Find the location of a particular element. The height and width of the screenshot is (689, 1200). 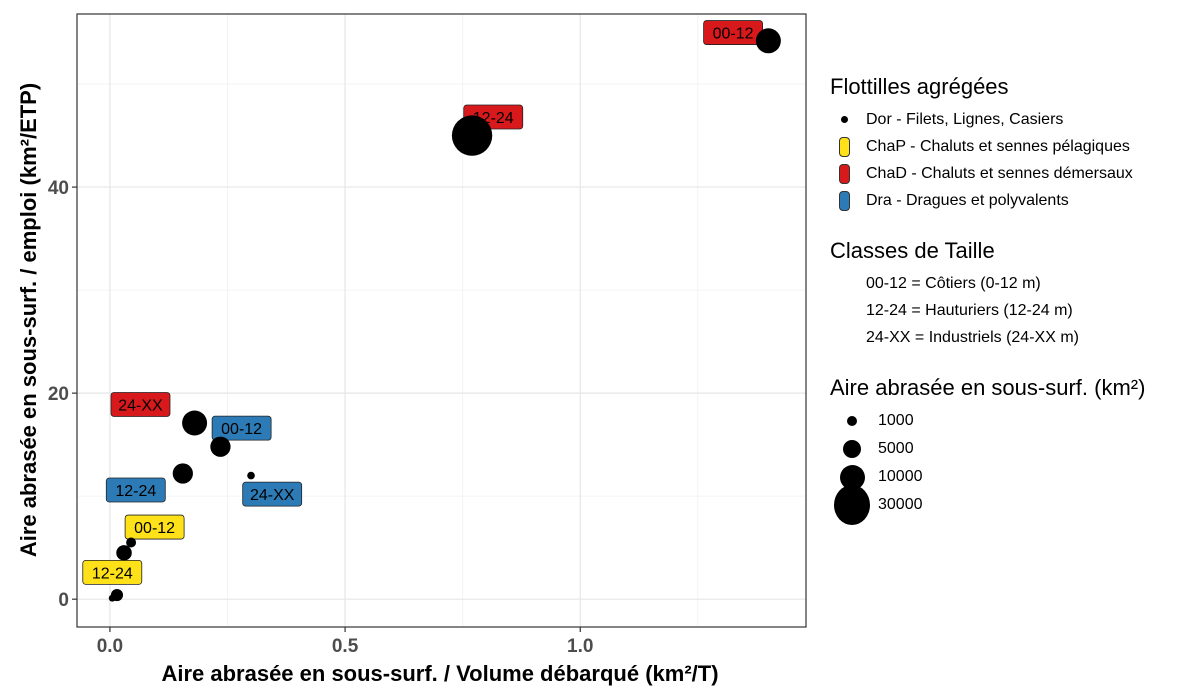

legend-size-label: 10000 is located at coordinates (900, 476).